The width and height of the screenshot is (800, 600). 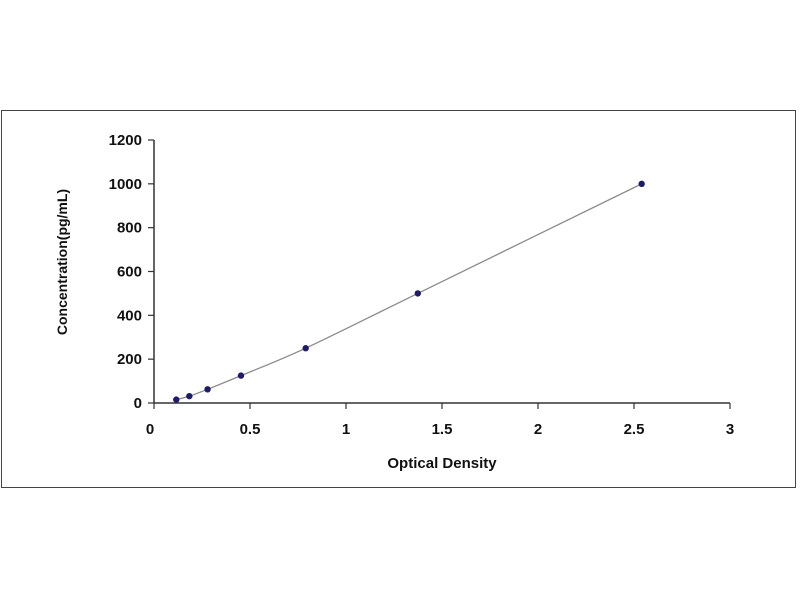 I want to click on y-tick-label: 400, so click(x=129, y=315).